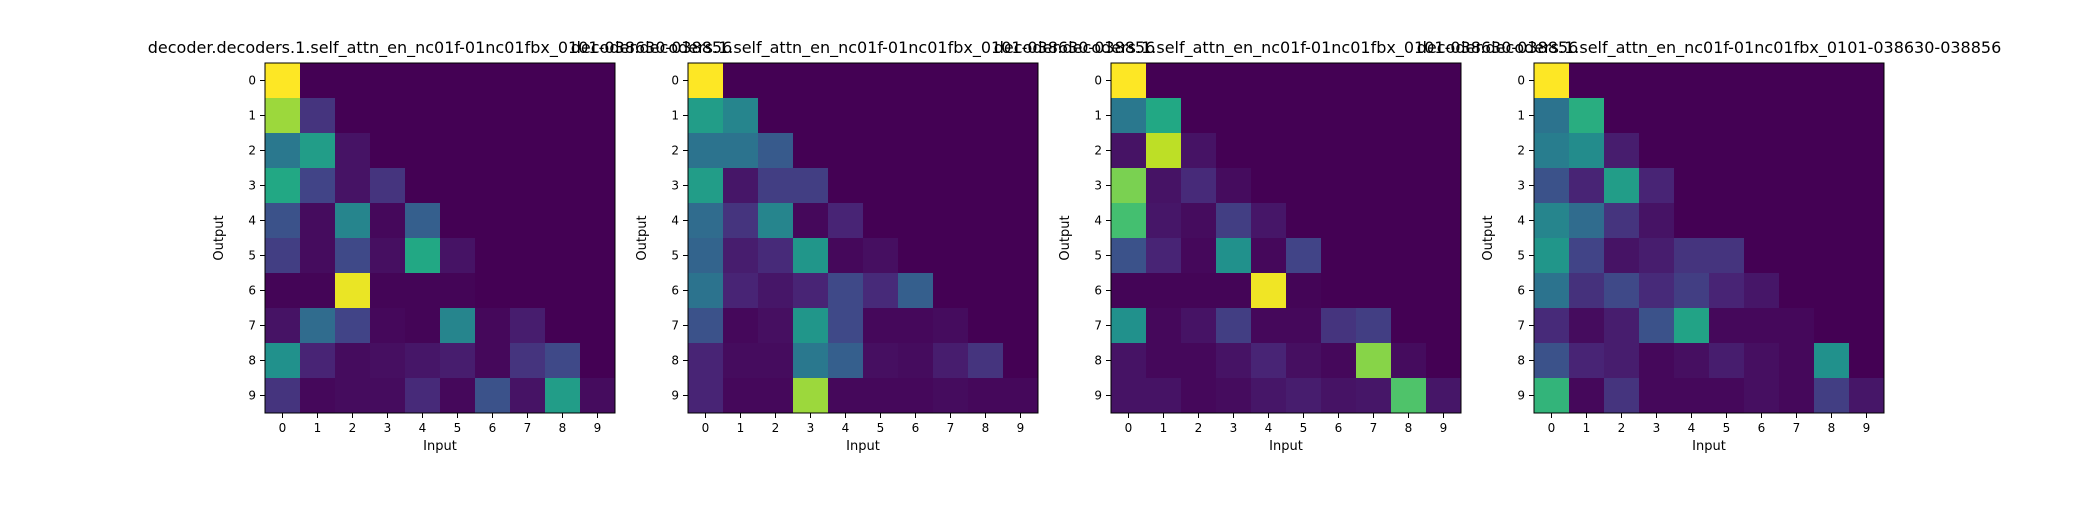  What do you see at coordinates (283, 428) in the screenshot?
I see `x-tick-label: 0` at bounding box center [283, 428].